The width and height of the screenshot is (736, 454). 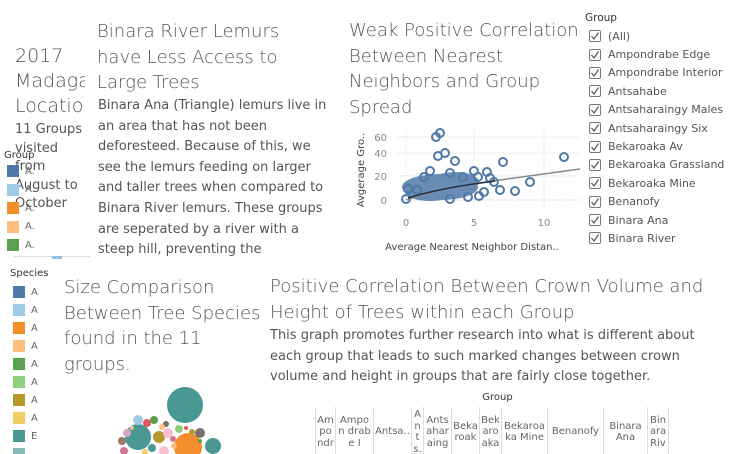 What do you see at coordinates (417, 430) in the screenshot?
I see `column-header: A nt s.` at bounding box center [417, 430].